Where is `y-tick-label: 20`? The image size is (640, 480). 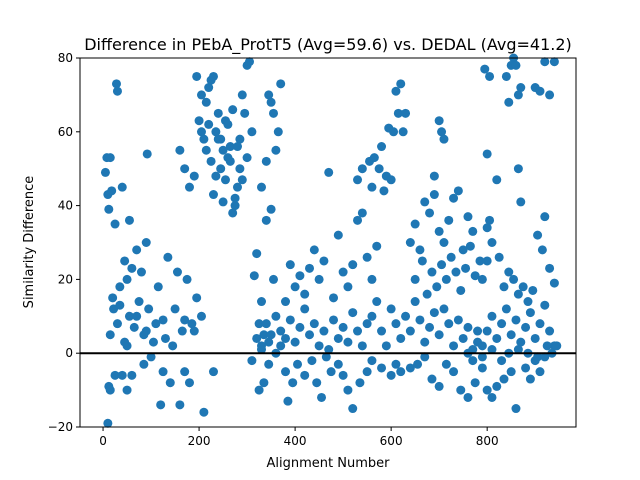
y-tick-label: 20 is located at coordinates (65, 279).